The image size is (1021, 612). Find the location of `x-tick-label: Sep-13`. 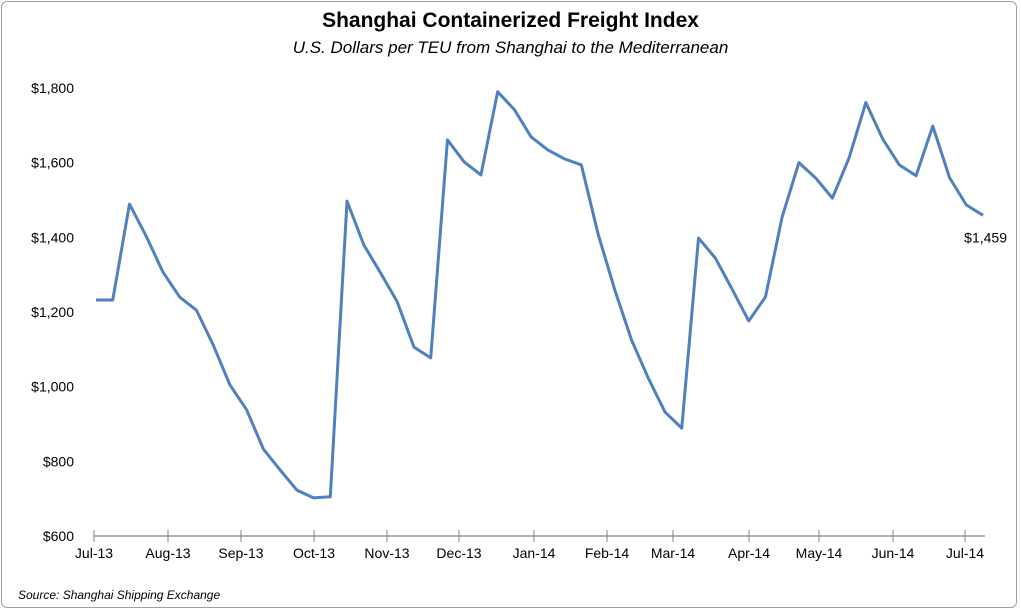

x-tick-label: Sep-13 is located at coordinates (240, 553).